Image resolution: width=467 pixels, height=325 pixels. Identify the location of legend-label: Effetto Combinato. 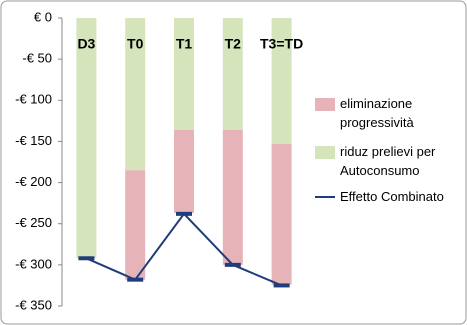
(392, 196).